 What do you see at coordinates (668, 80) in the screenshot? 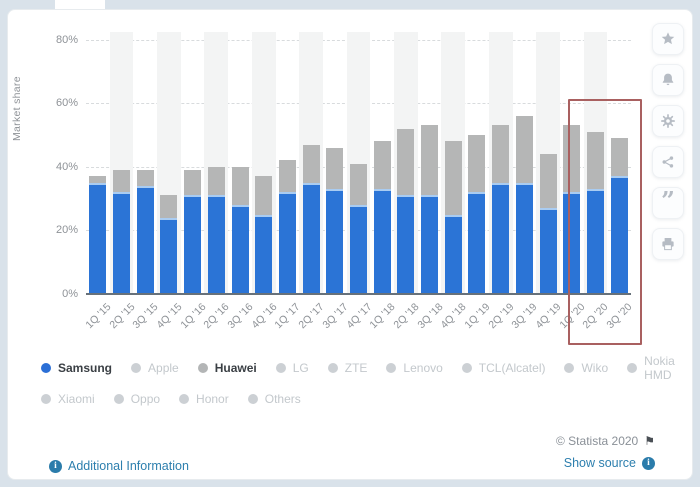
I see `notifications-button` at bounding box center [668, 80].